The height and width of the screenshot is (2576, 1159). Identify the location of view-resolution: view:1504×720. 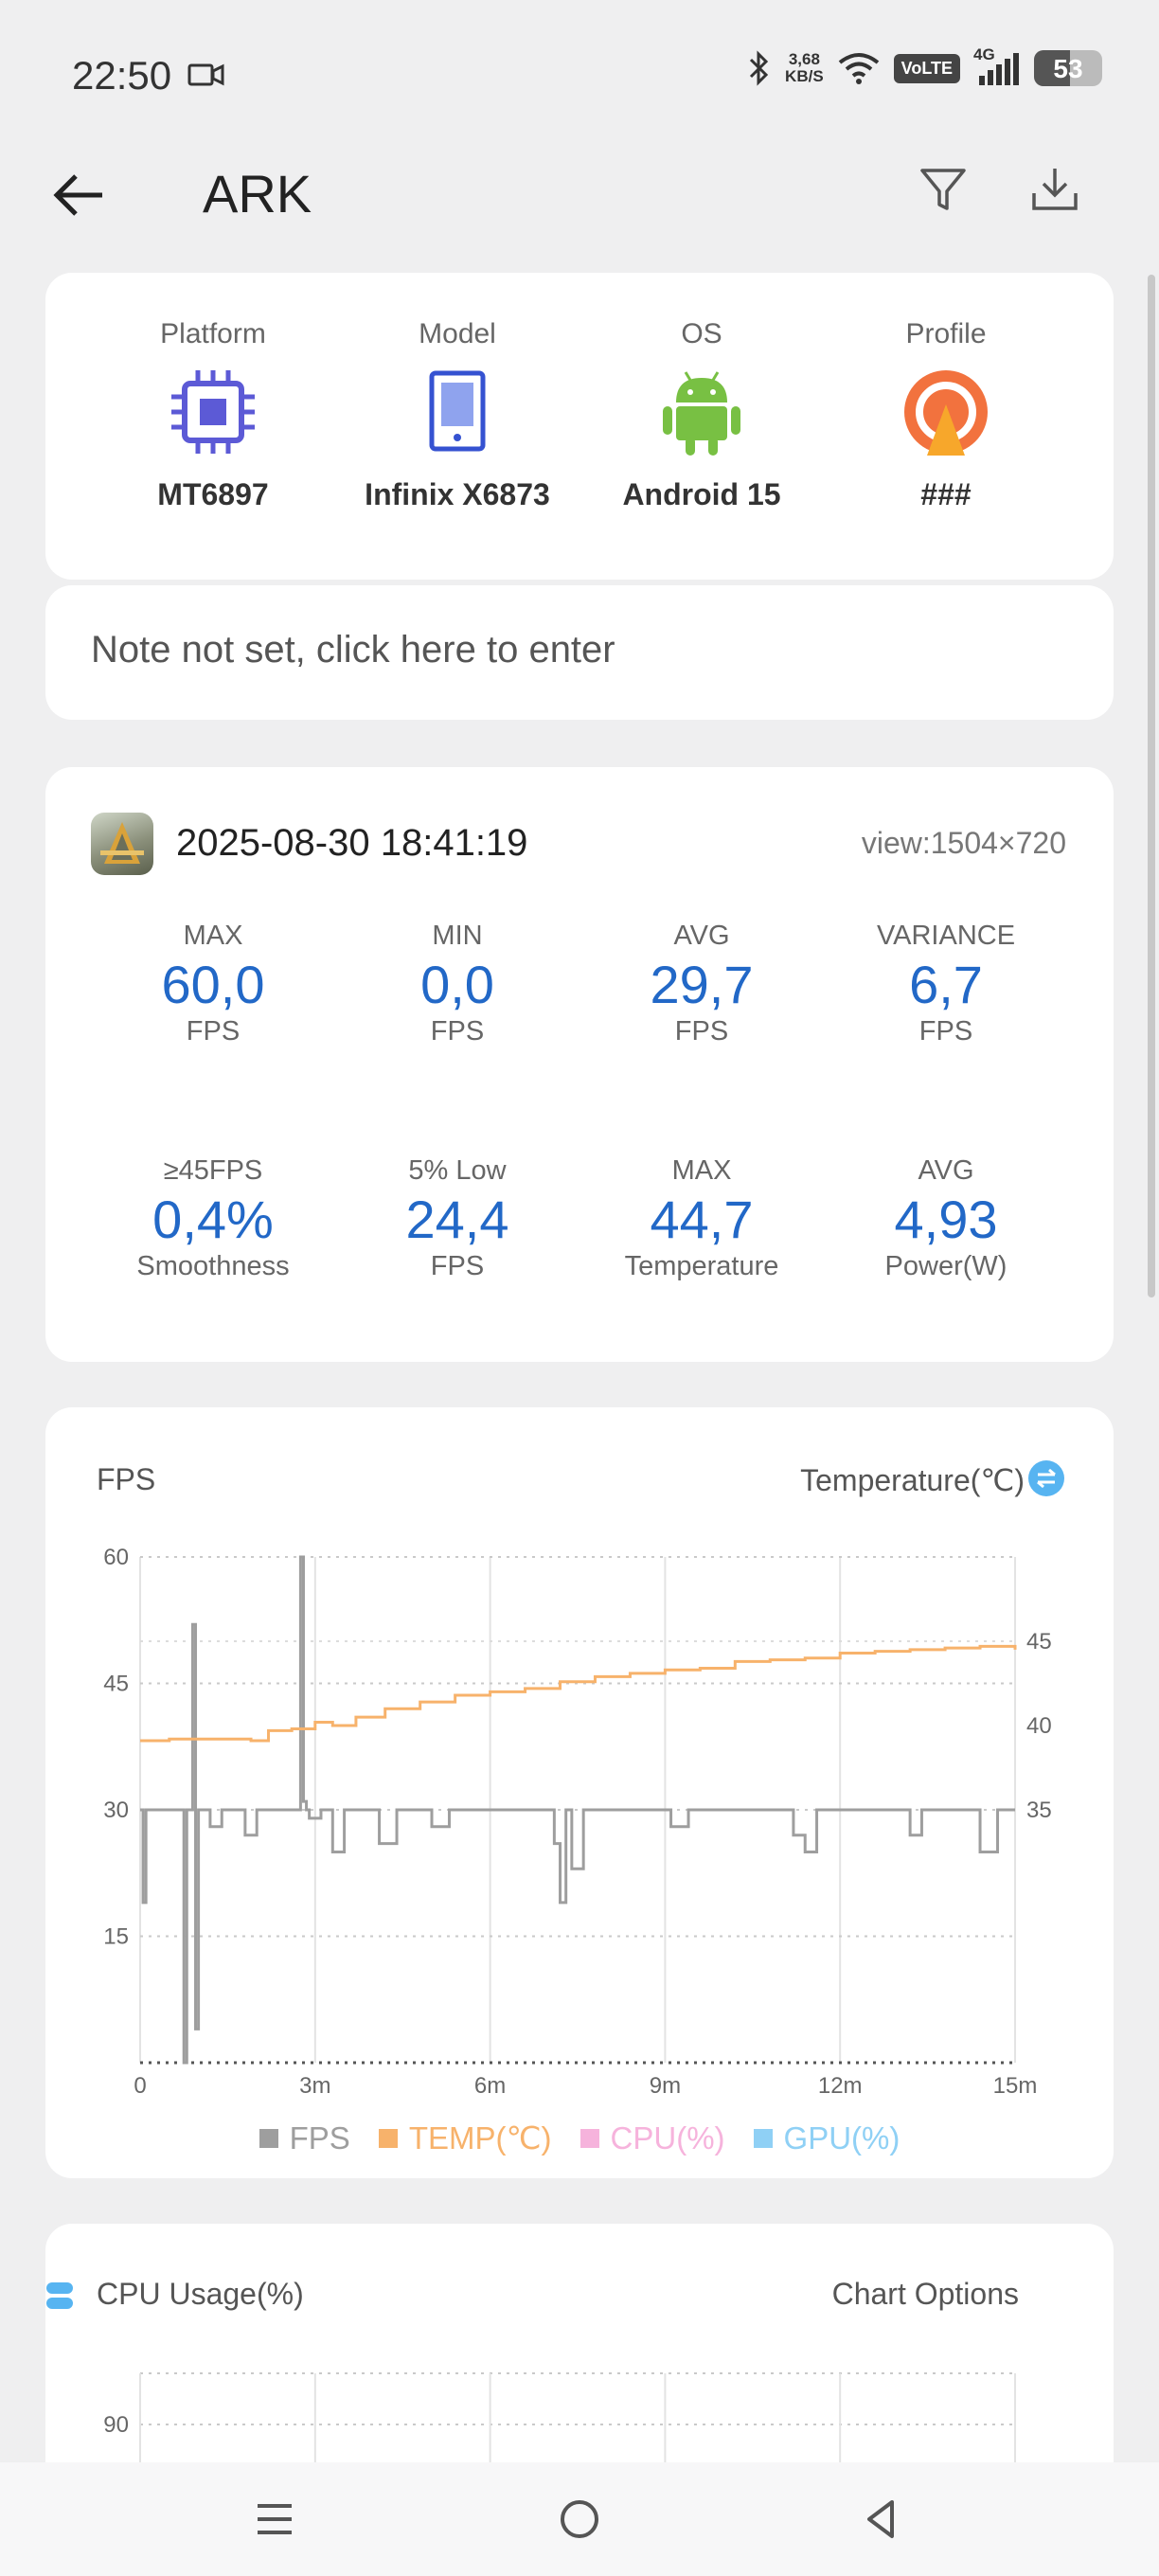
(963, 843).